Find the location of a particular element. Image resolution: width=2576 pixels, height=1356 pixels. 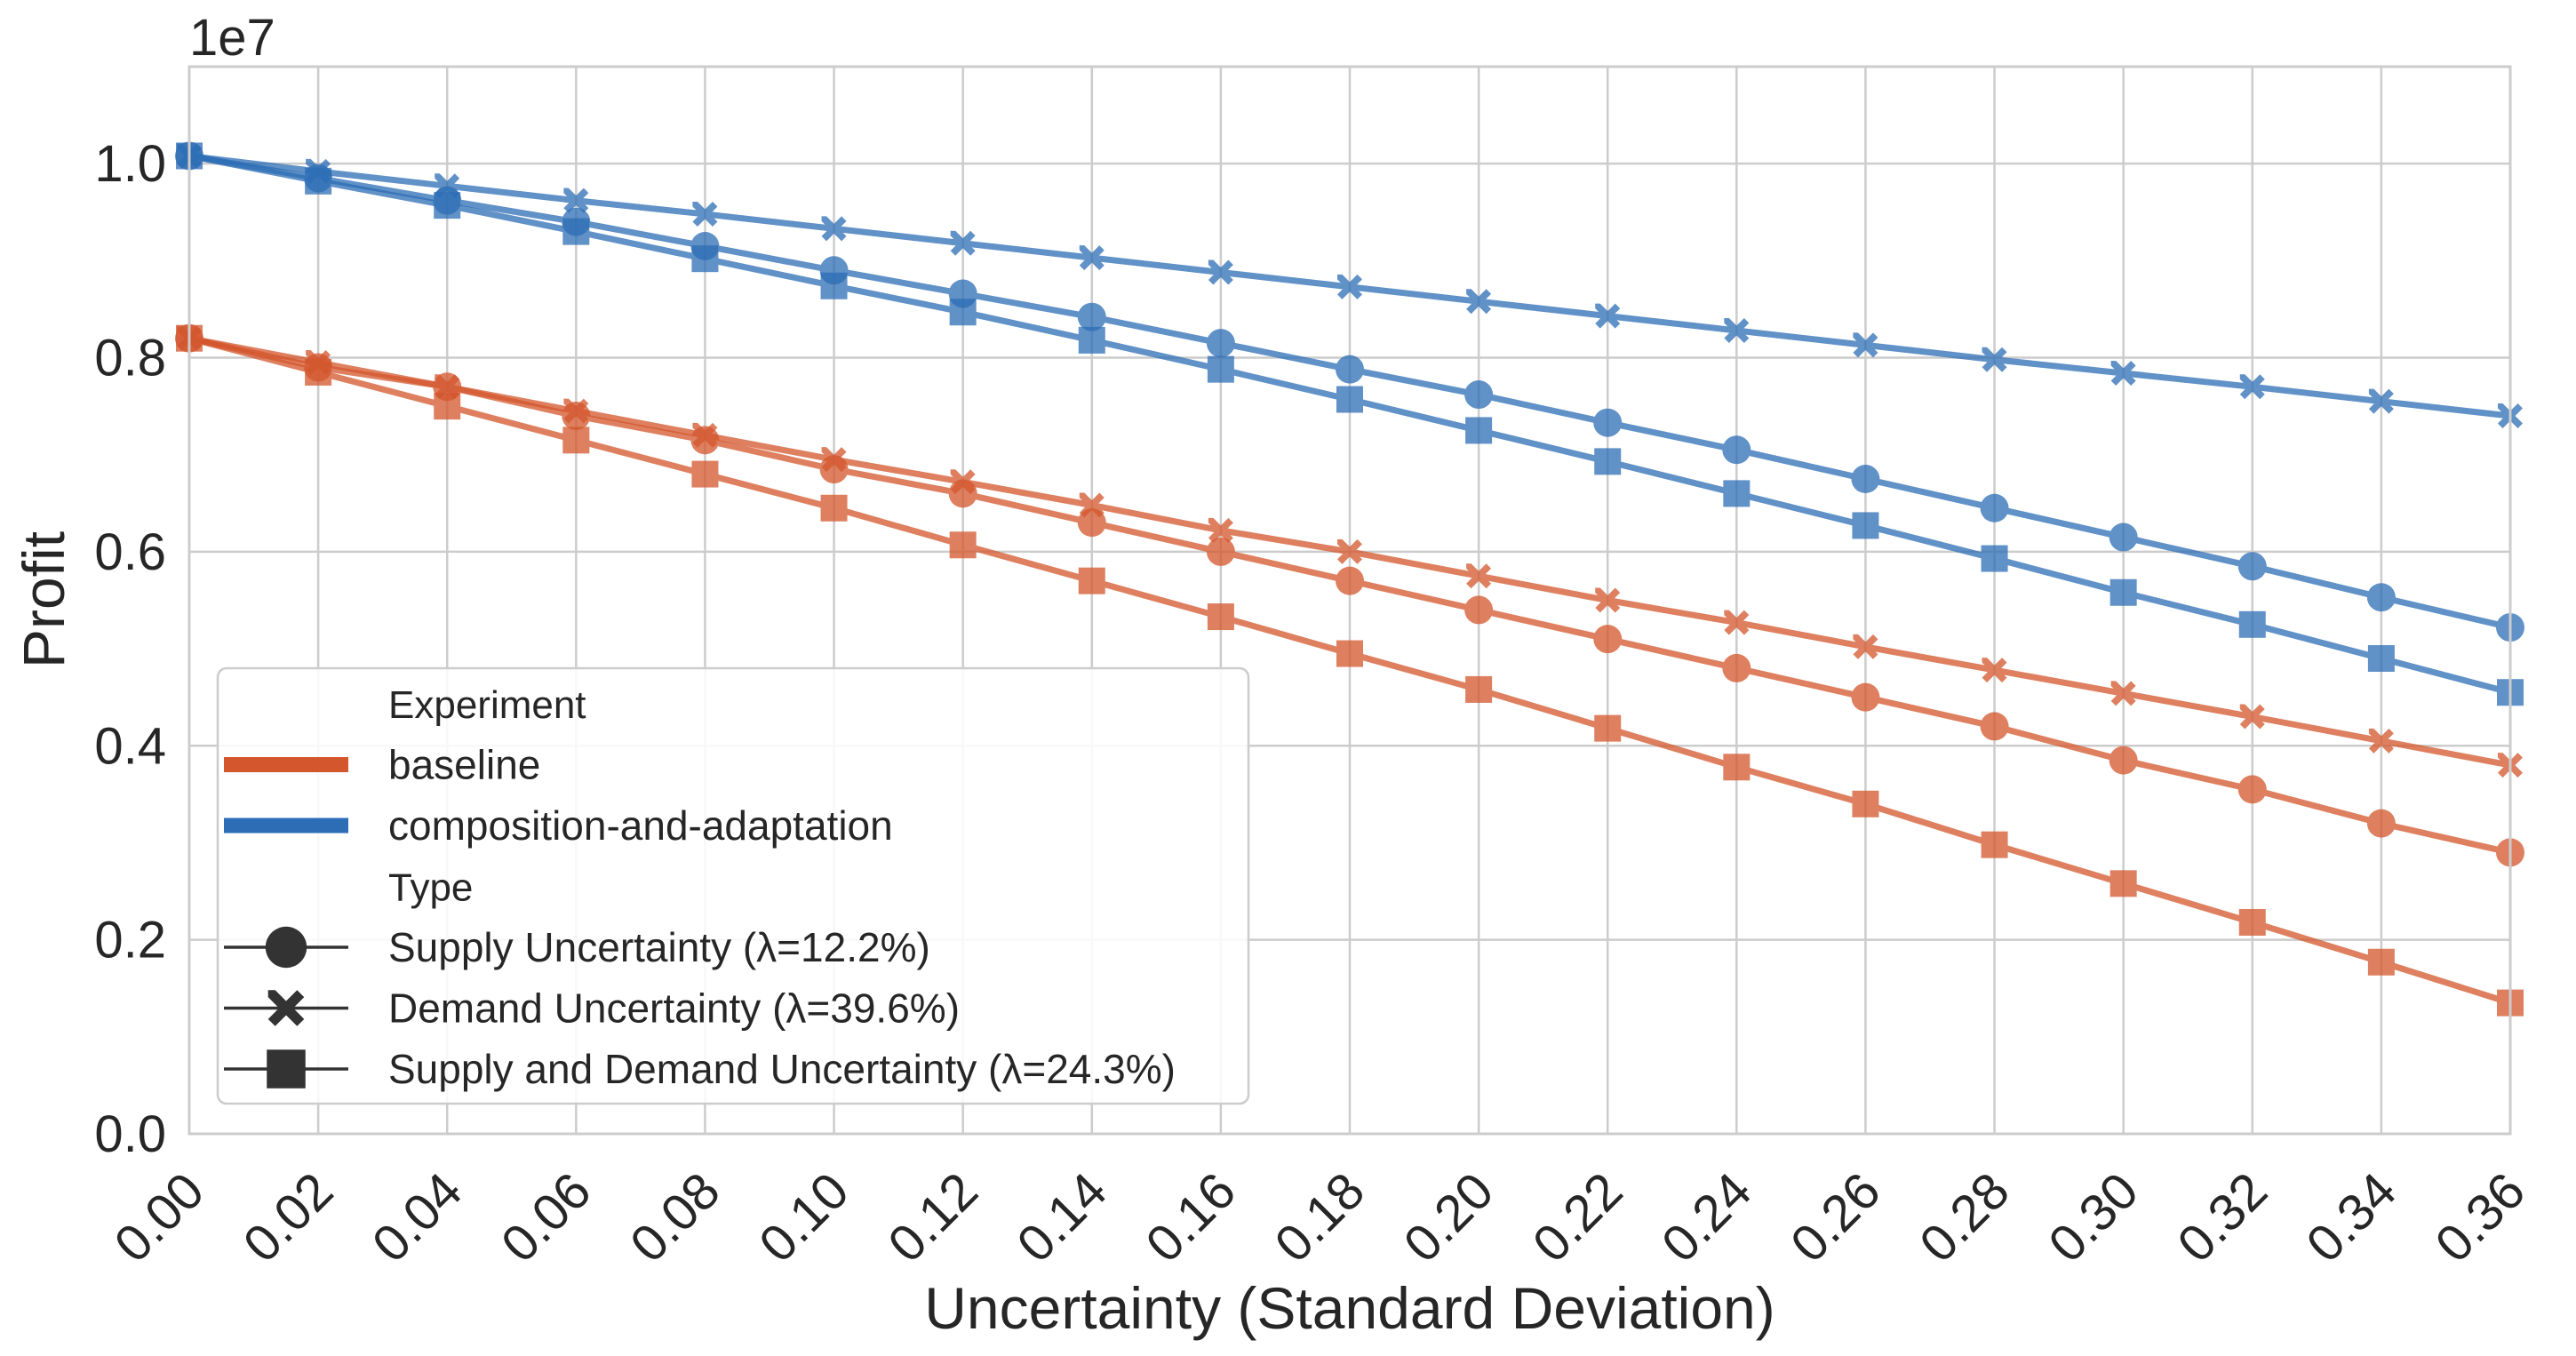

y-tick-label: 0.4 is located at coordinates (130, 746).